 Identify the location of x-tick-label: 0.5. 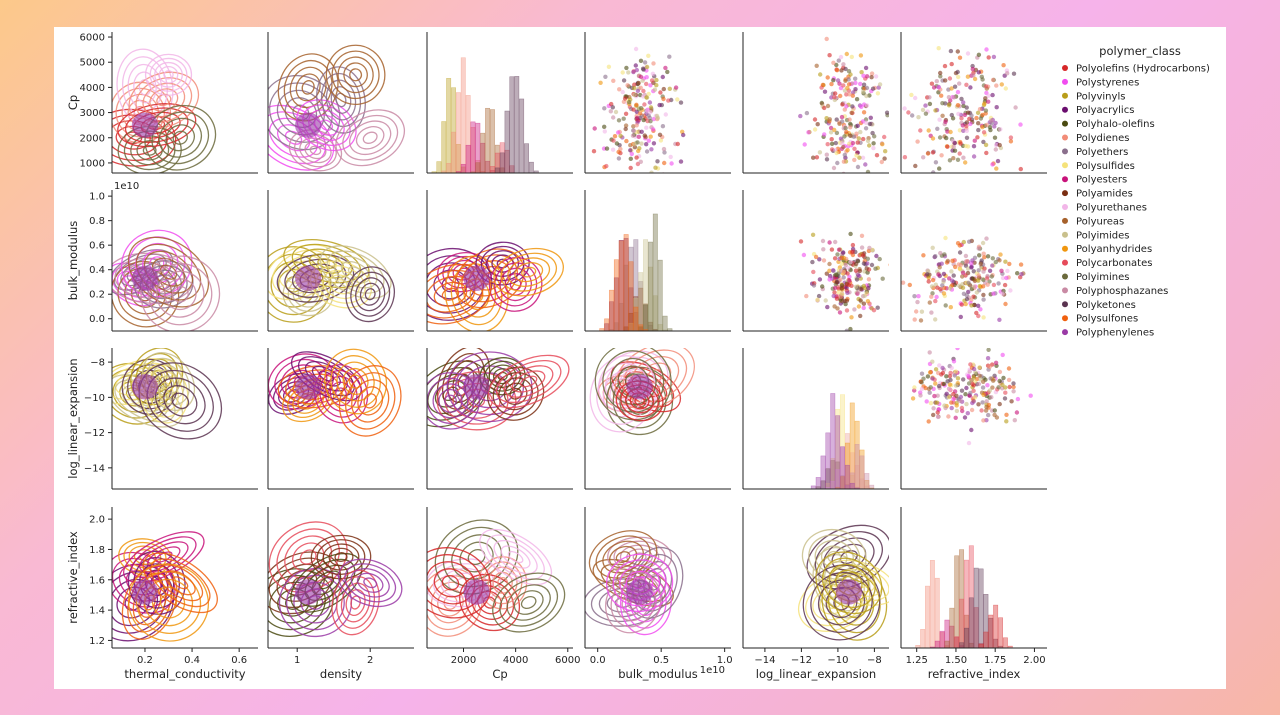
(661, 660).